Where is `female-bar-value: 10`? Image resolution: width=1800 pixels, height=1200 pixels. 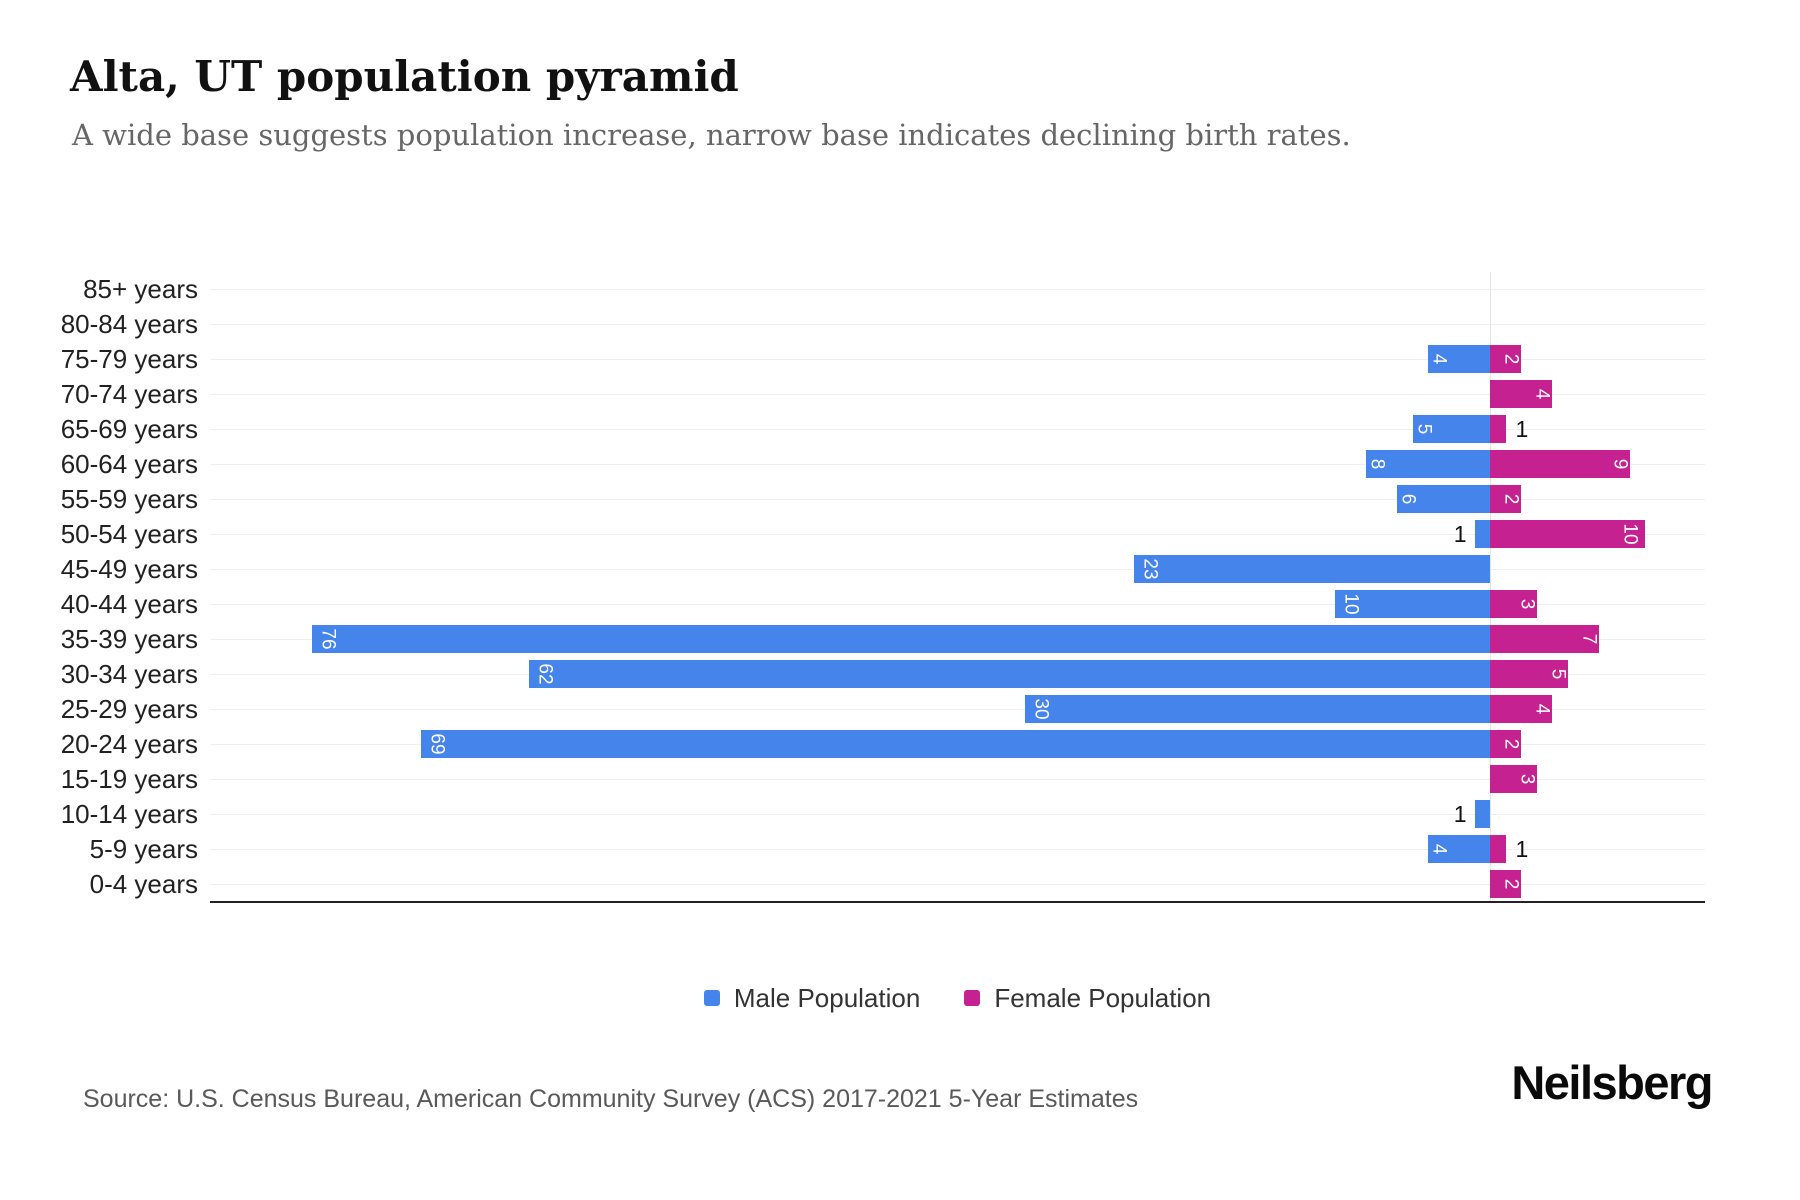
female-bar-value: 10 is located at coordinates (1630, 534).